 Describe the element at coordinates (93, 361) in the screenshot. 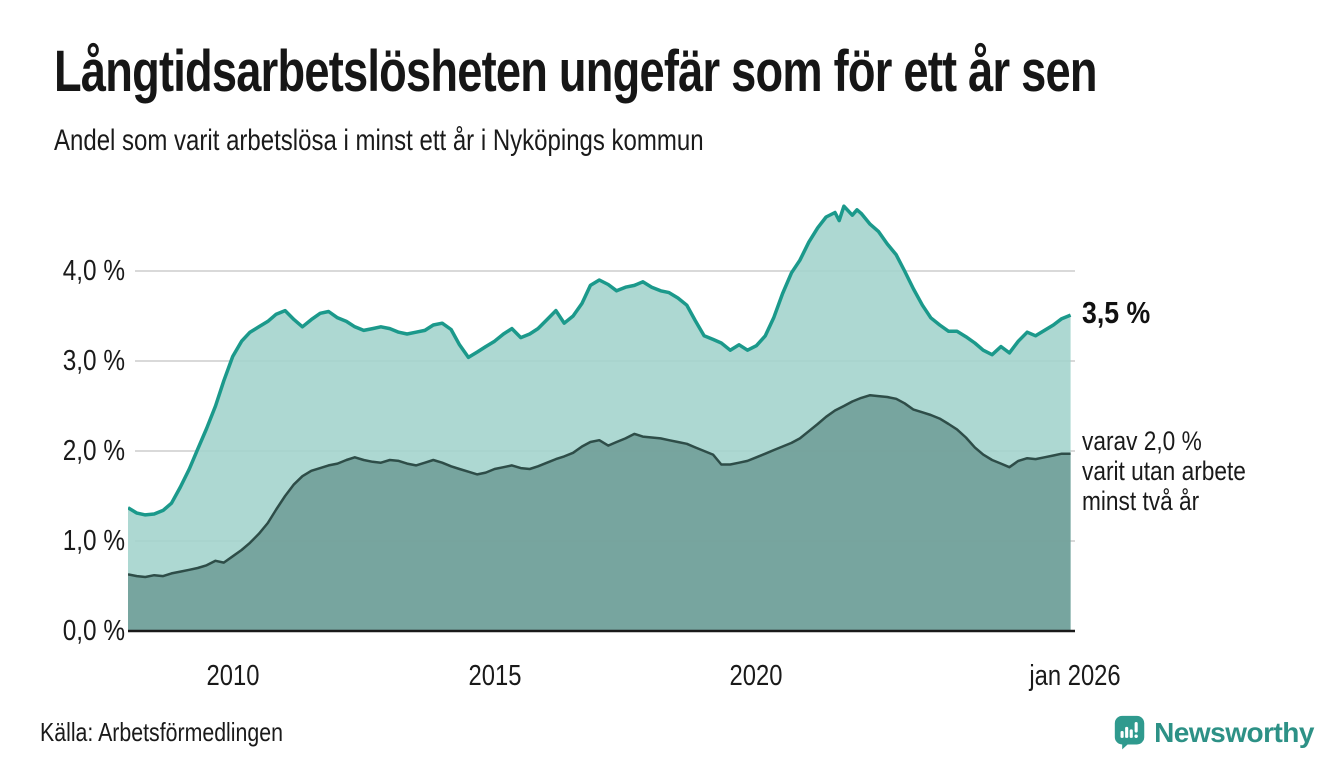

I see `y-tick-label: 3,0 %` at that location.